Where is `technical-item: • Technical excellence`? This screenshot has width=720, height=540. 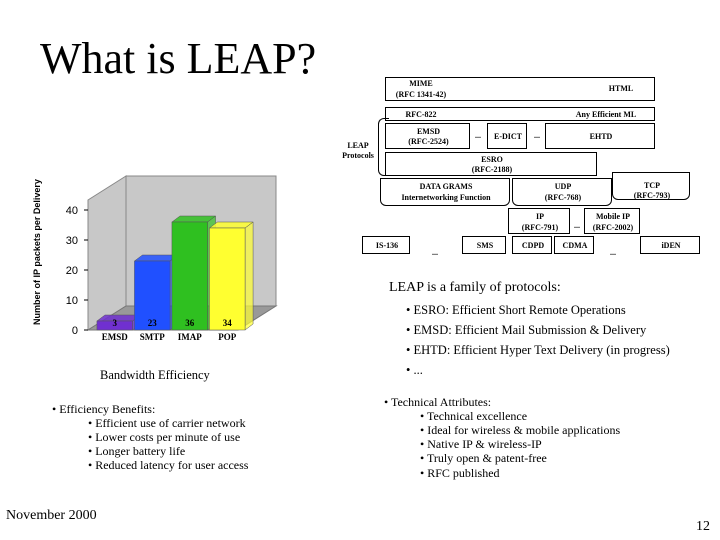 technical-item: • Technical excellence is located at coordinates (474, 416).